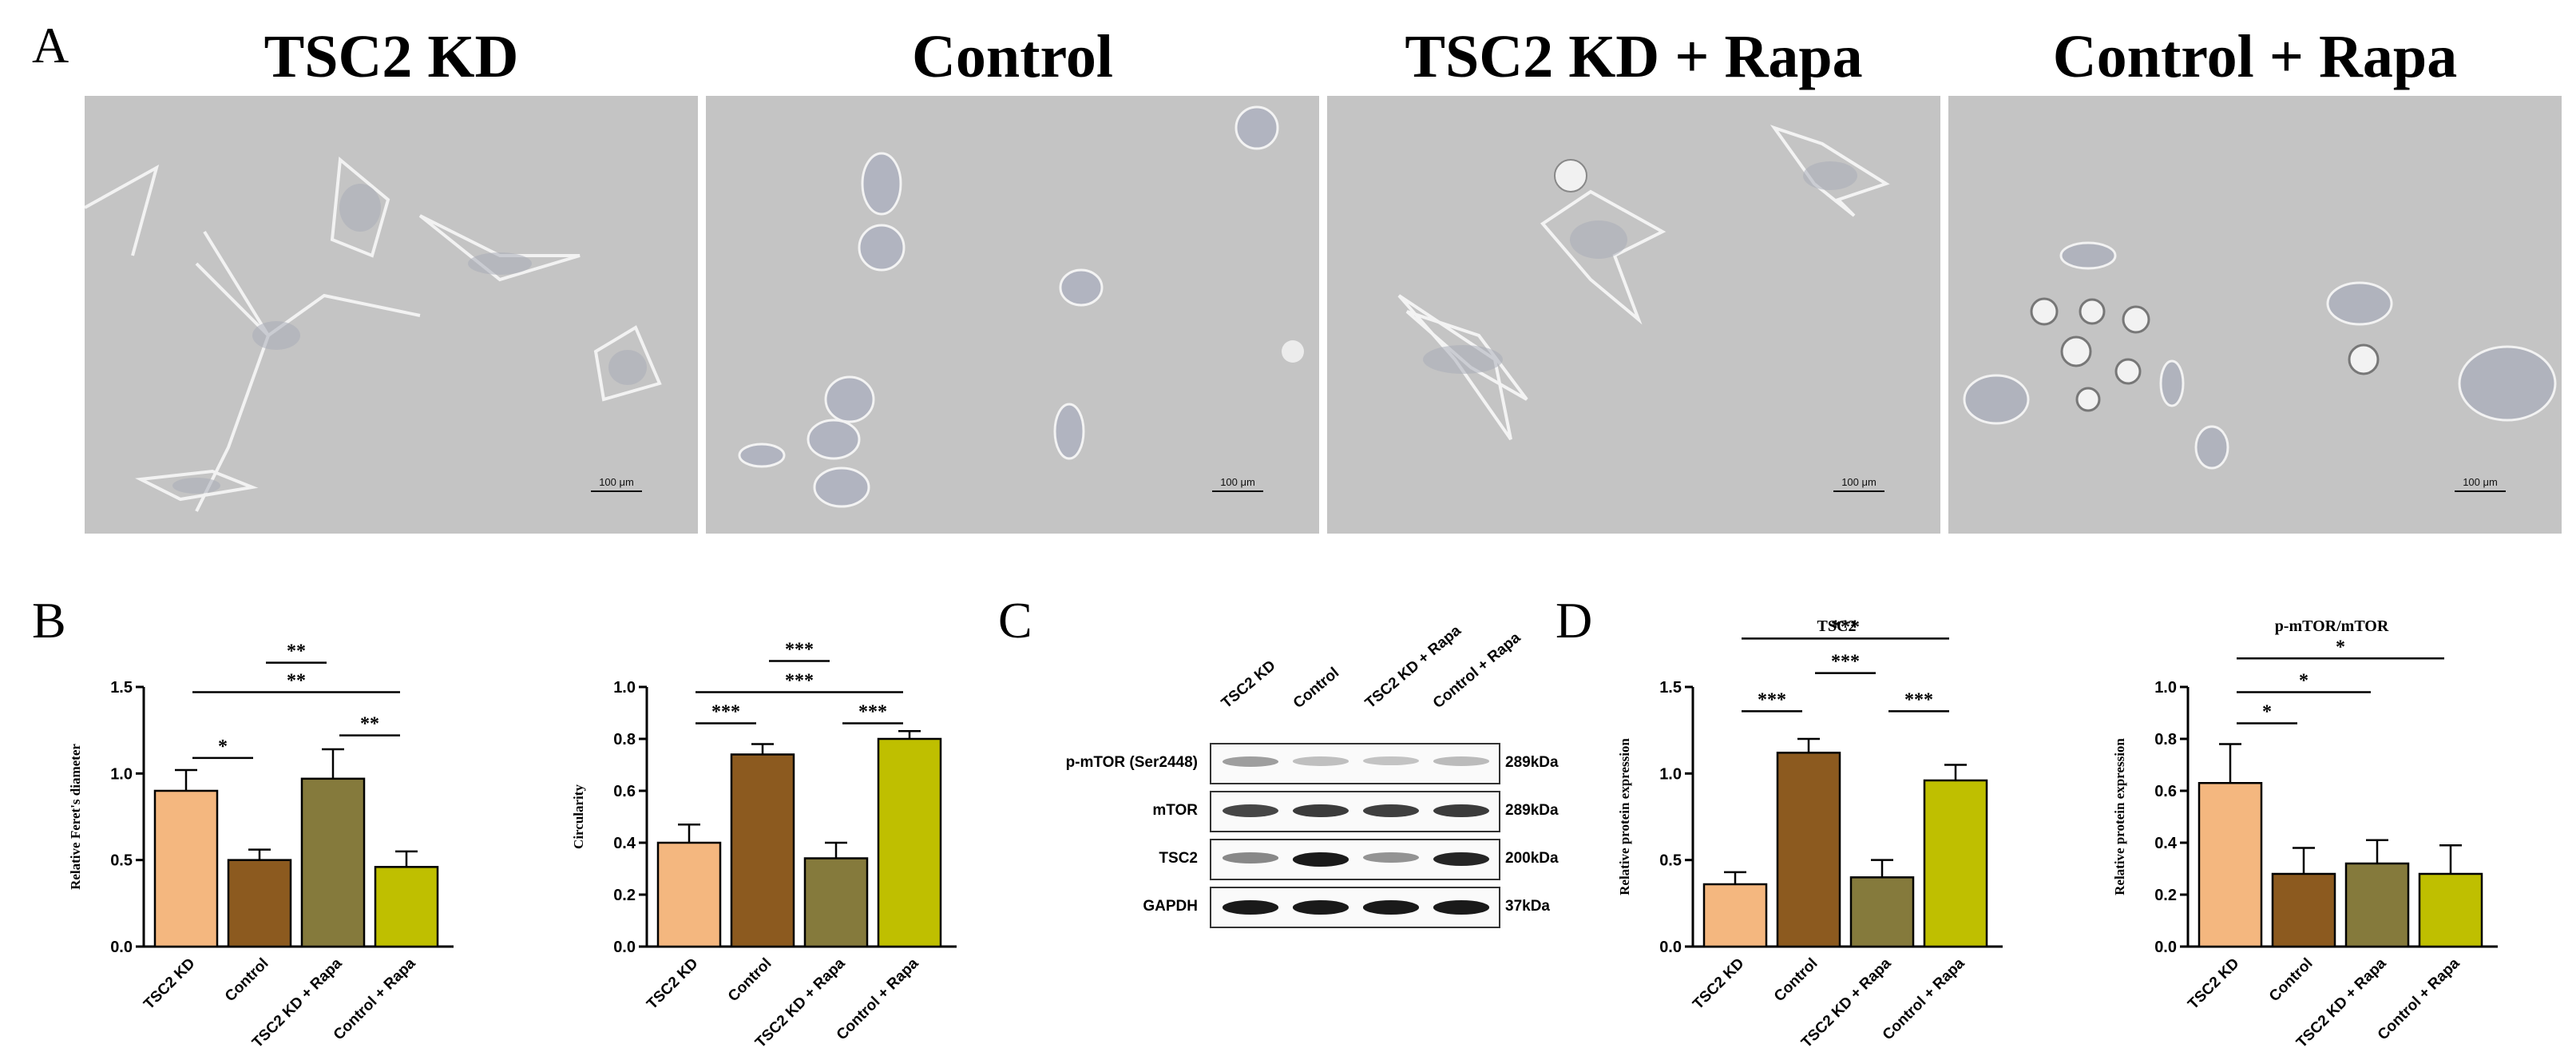  What do you see at coordinates (1175, 810) in the screenshot?
I see `blot-row-label: mTOR` at bounding box center [1175, 810].